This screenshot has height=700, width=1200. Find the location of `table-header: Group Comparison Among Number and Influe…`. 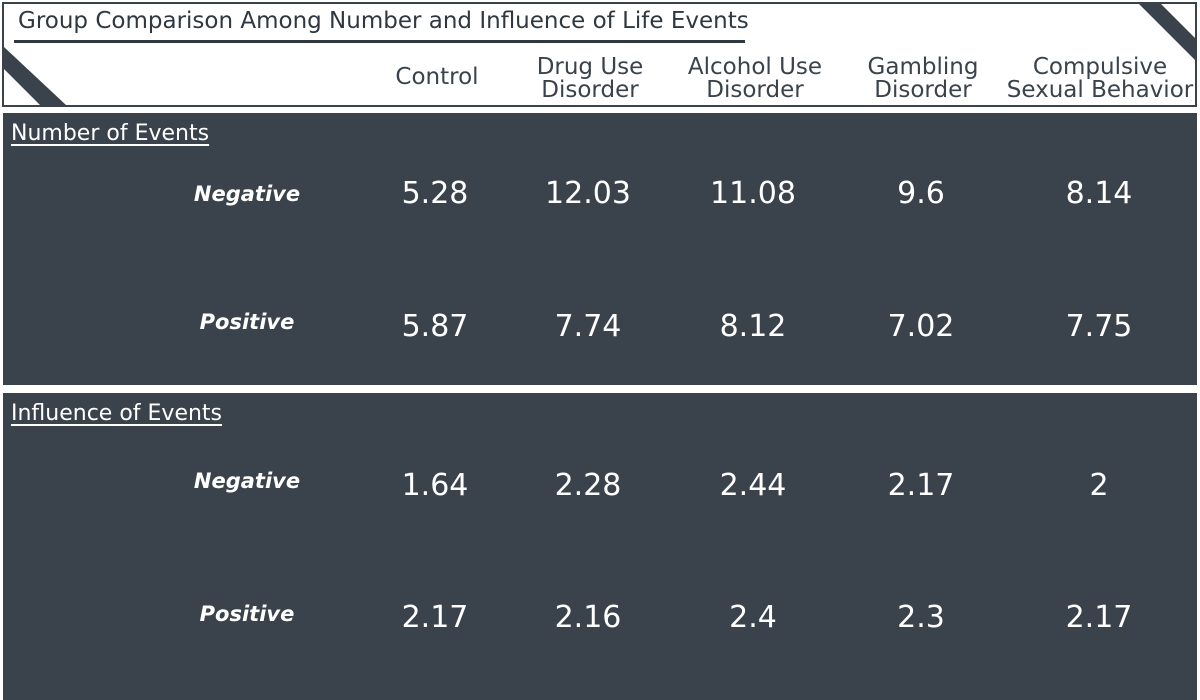

table-header: Group Comparison Among Number and Influe… is located at coordinates (599, 54).